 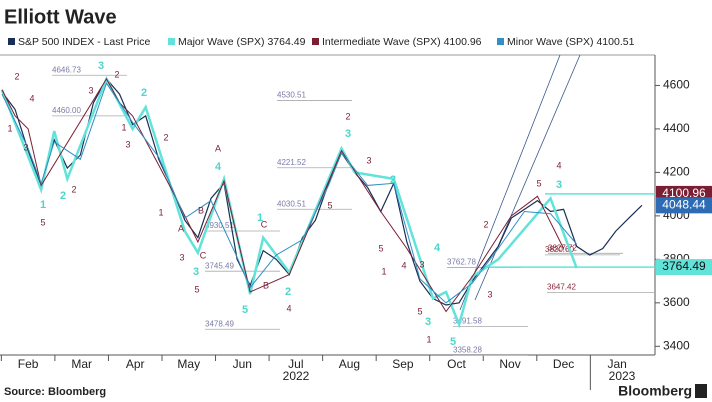 I want to click on x-tick-label: May, so click(x=188, y=364).